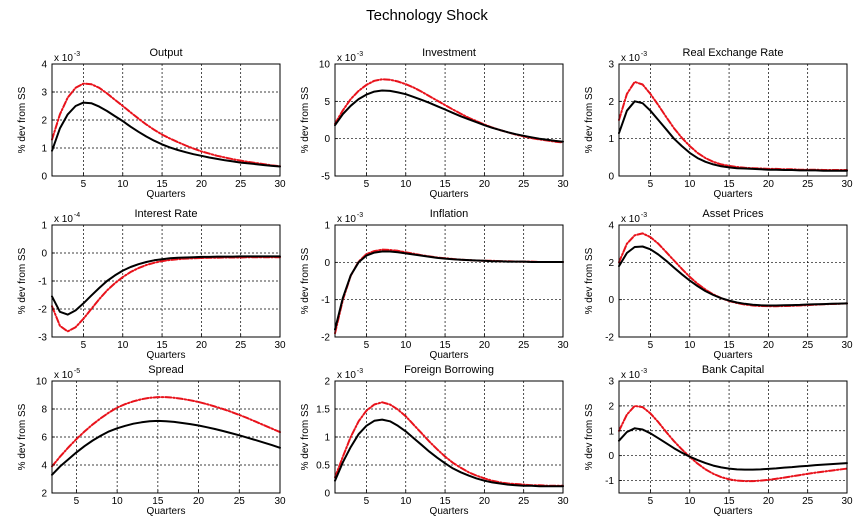  Describe the element at coordinates (67, 374) in the screenshot. I see `axis-exponent: x 10-5` at that location.